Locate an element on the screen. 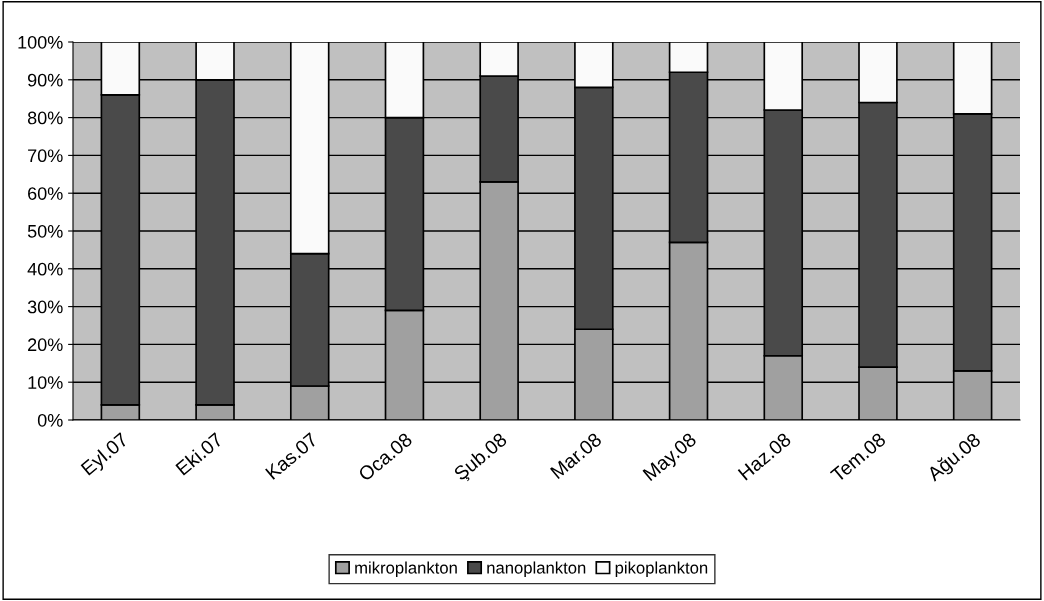  y-tick-label: 90% is located at coordinates (45, 80).